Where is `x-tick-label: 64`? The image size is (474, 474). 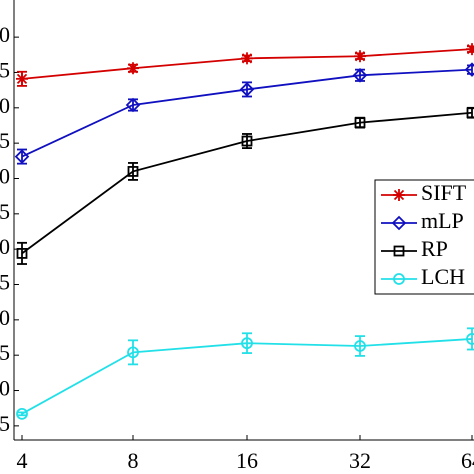
x-tick-label: 64 is located at coordinates (467, 460).